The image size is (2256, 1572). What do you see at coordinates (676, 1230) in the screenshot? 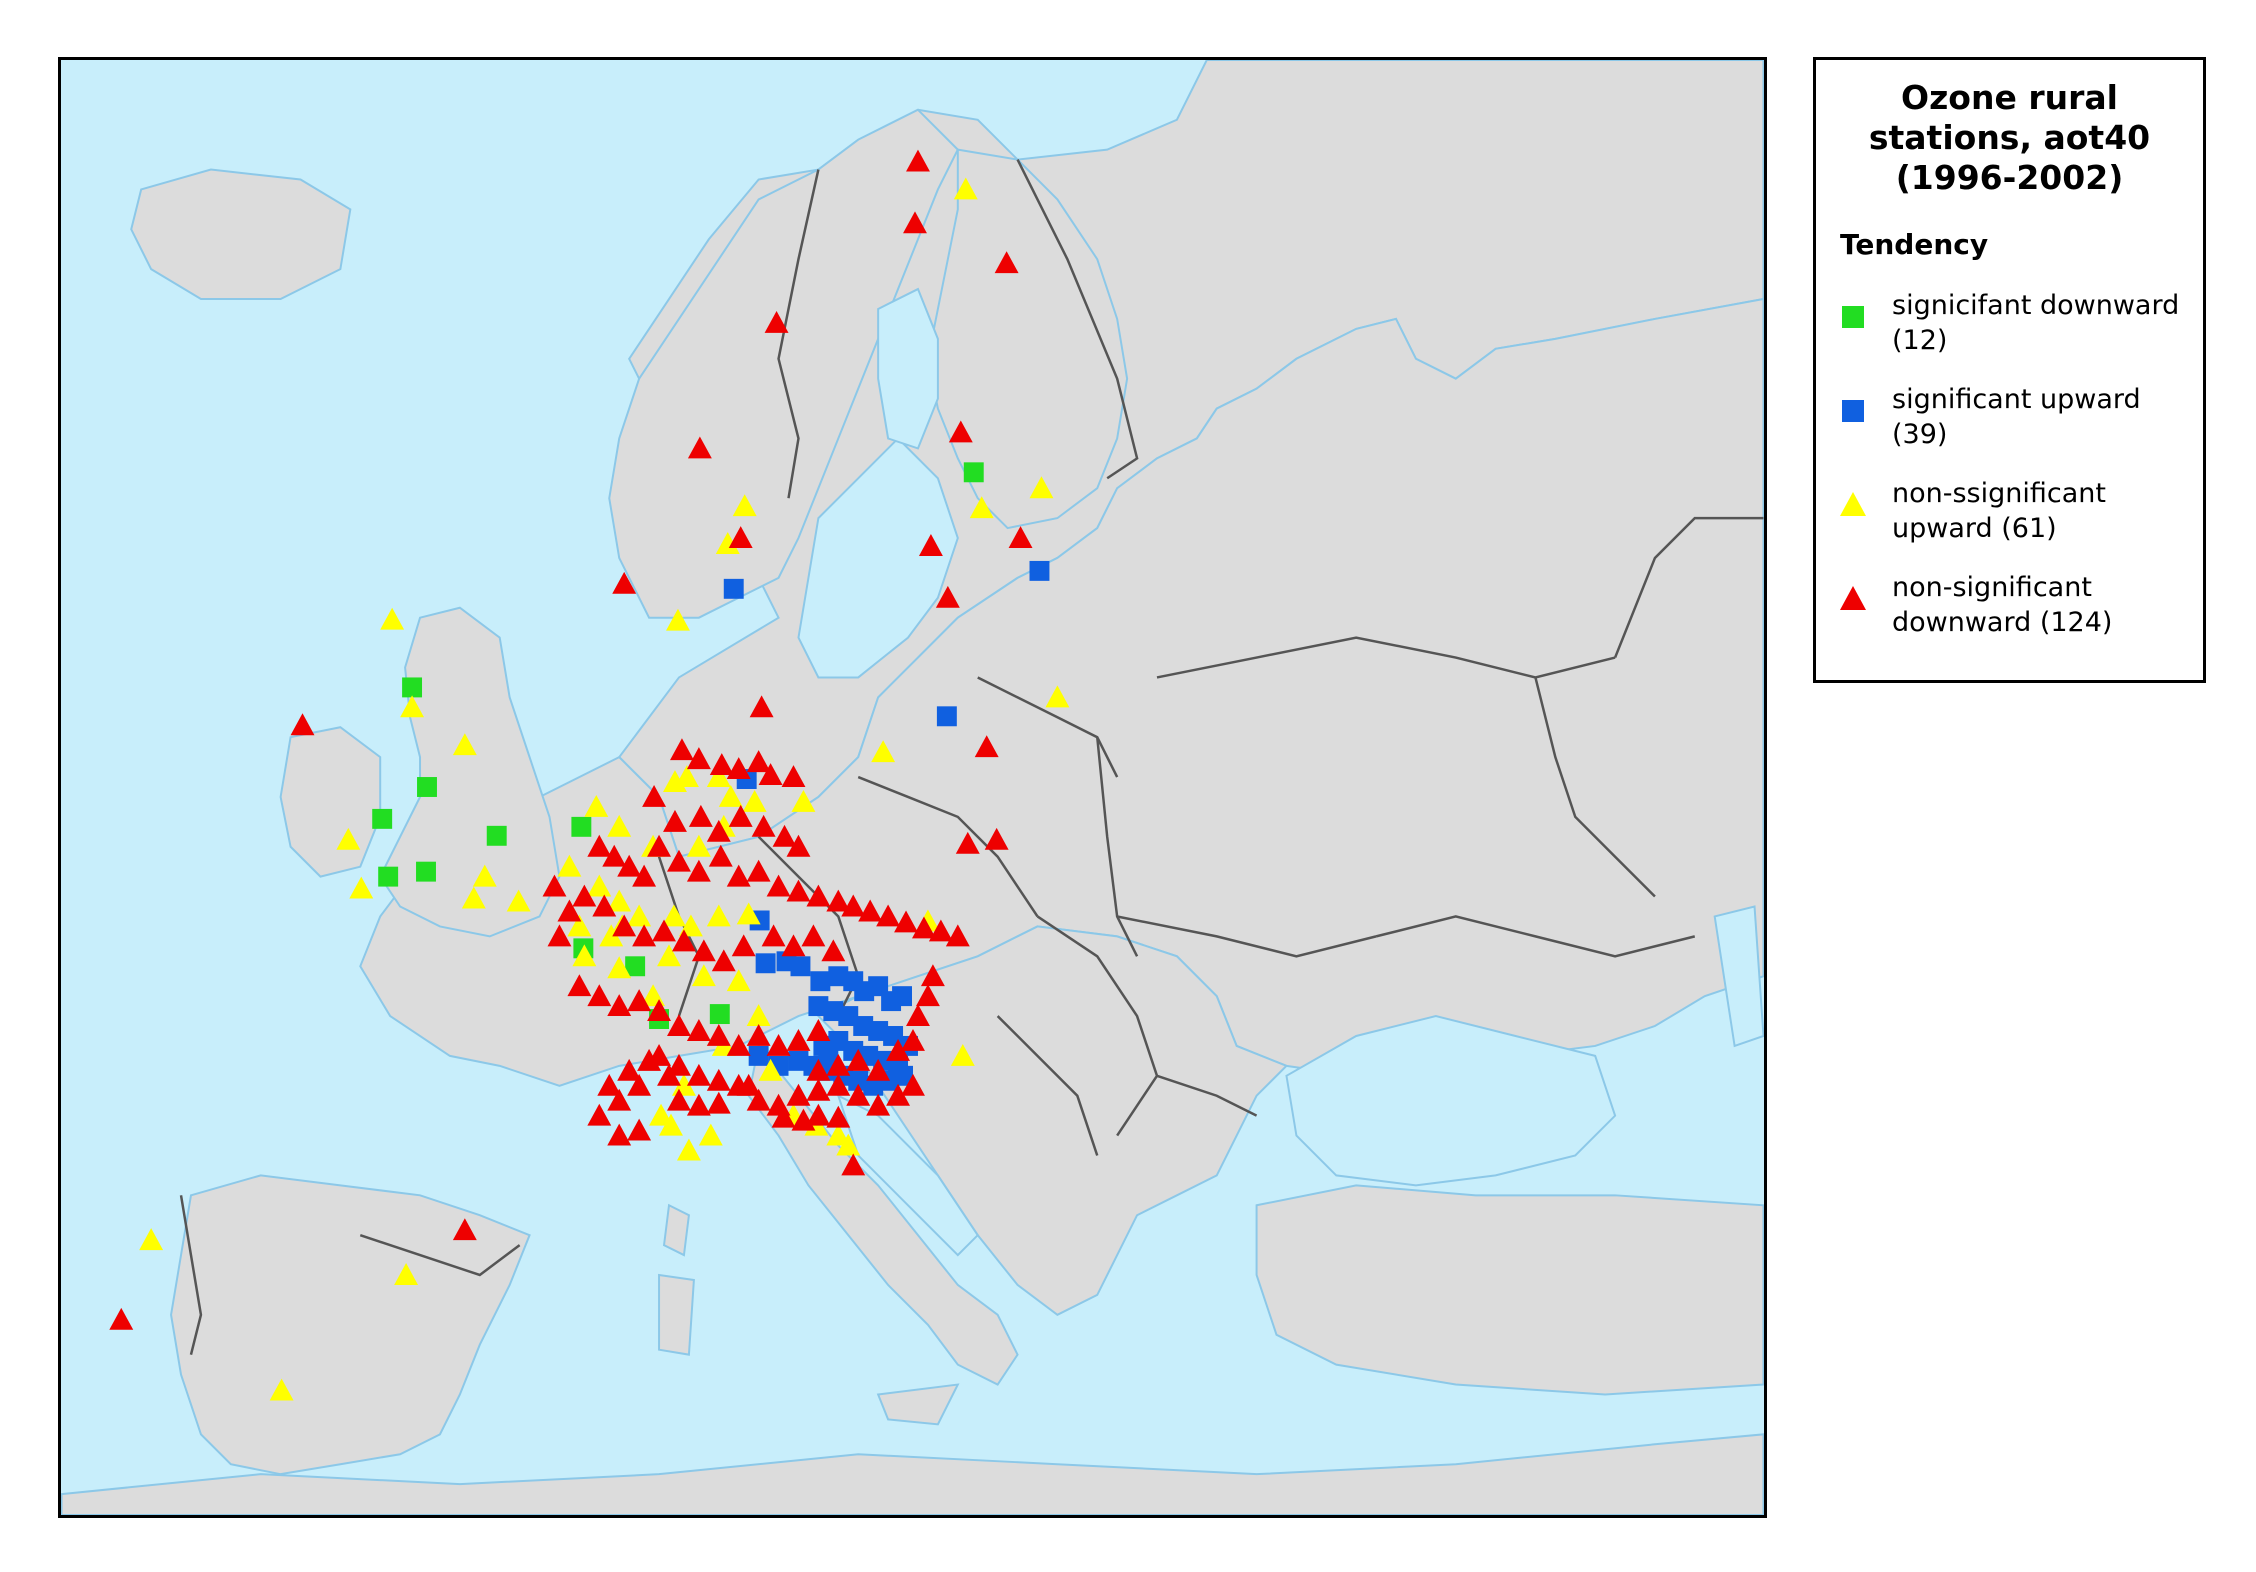
I see `corsica` at bounding box center [676, 1230].